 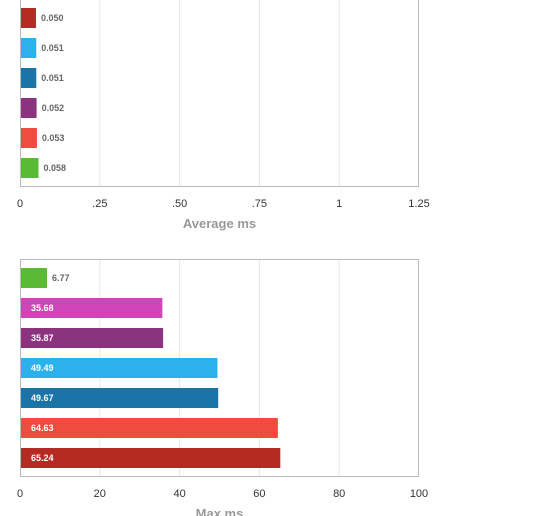 I want to click on x-tick-label: 1.25, so click(x=418, y=204).